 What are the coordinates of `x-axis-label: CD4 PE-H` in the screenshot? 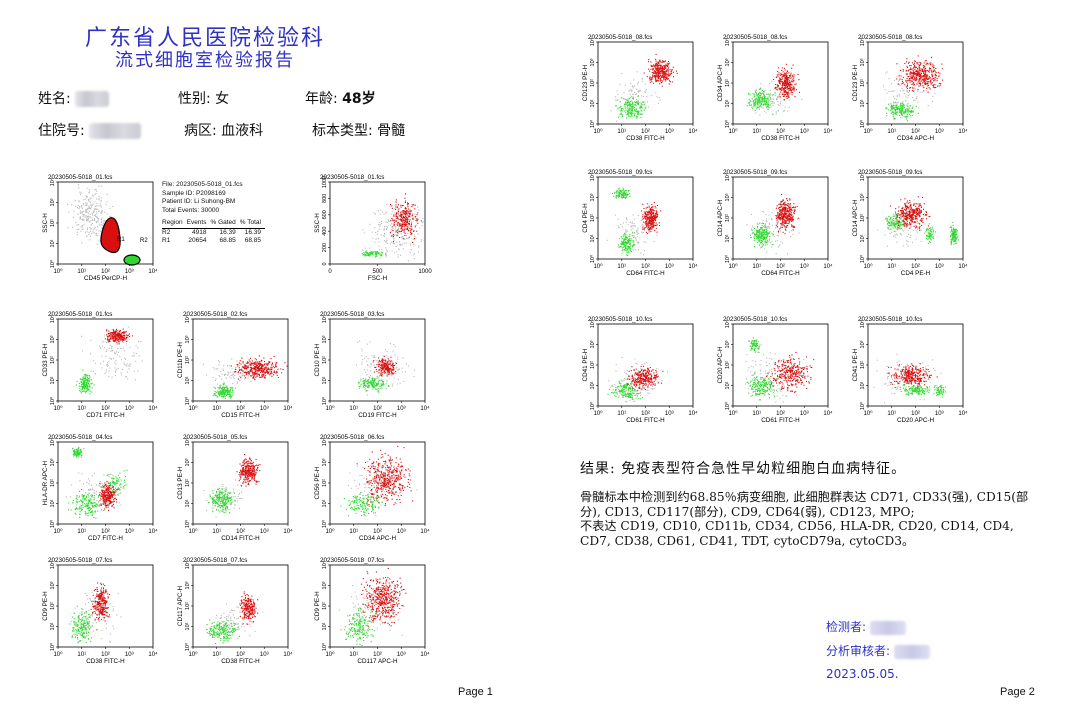 It's located at (916, 273).